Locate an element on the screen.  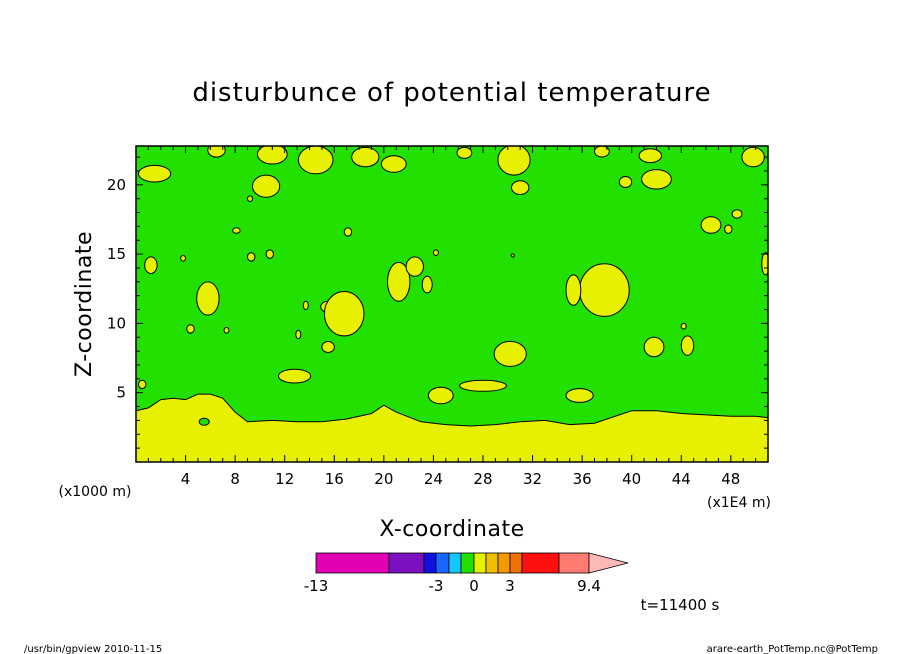
colorbar-label: 0 is located at coordinates (474, 586).